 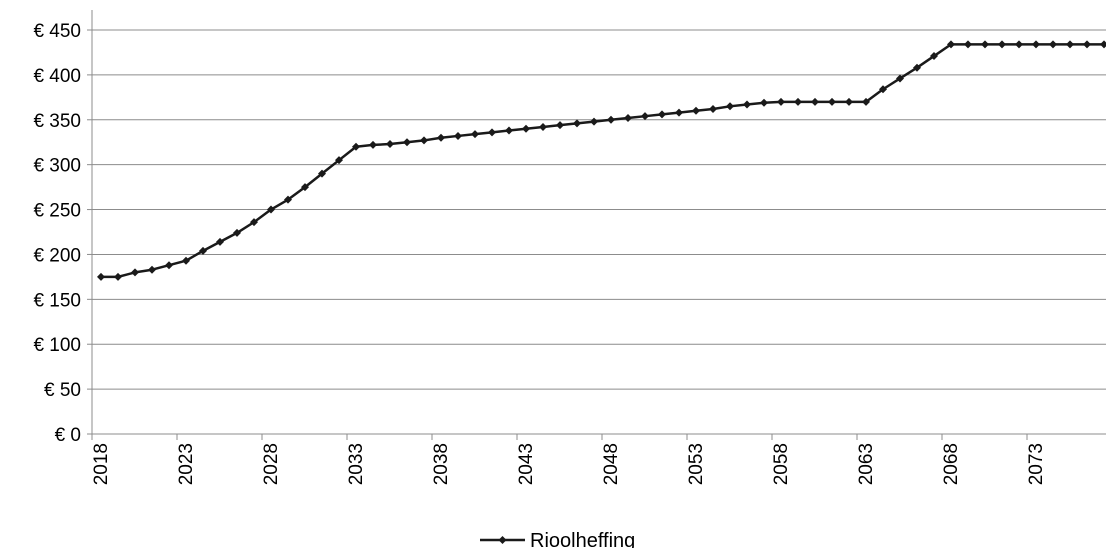 What do you see at coordinates (57, 300) in the screenshot?
I see `y-tick-label: € 150` at bounding box center [57, 300].